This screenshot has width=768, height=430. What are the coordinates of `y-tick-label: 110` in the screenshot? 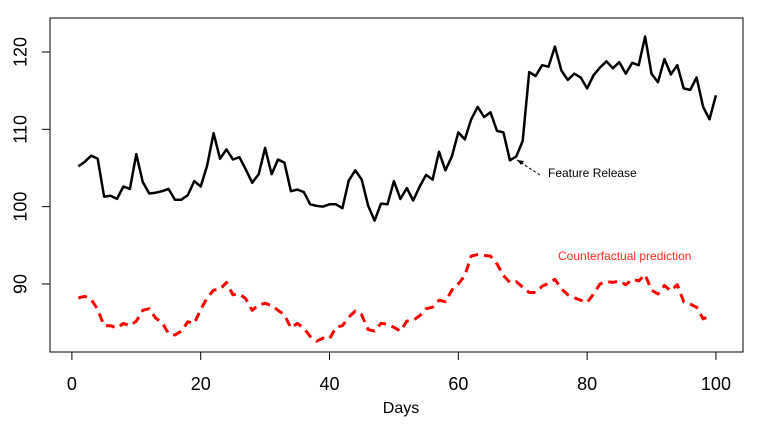 It's located at (21, 129).